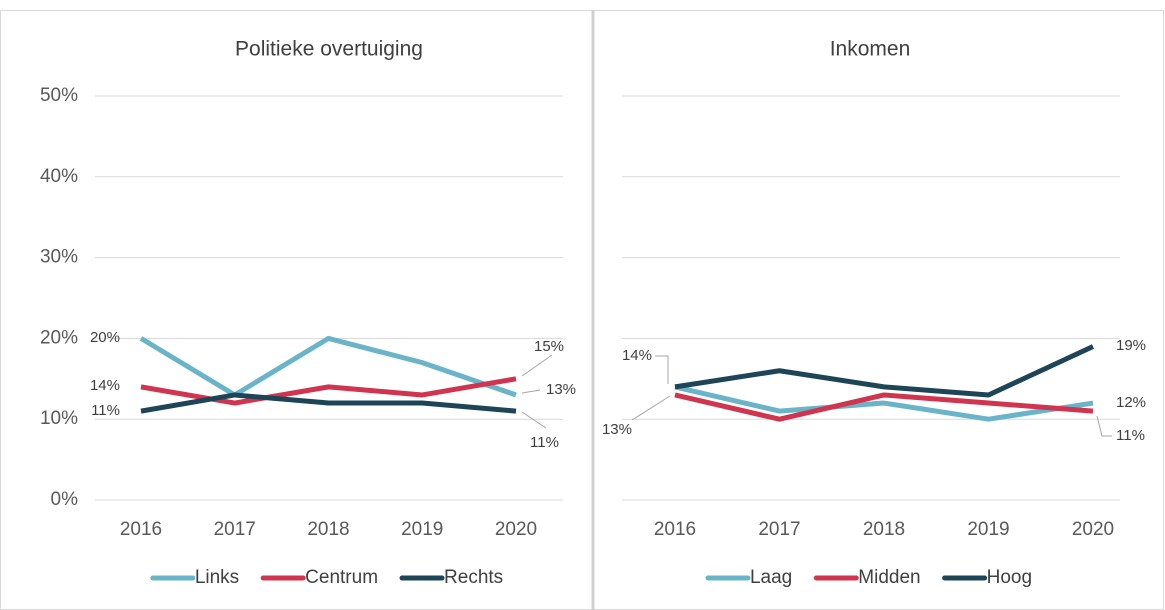 The height and width of the screenshot is (610, 1165). What do you see at coordinates (1009, 577) in the screenshot?
I see `legend-label: Hoog` at bounding box center [1009, 577].